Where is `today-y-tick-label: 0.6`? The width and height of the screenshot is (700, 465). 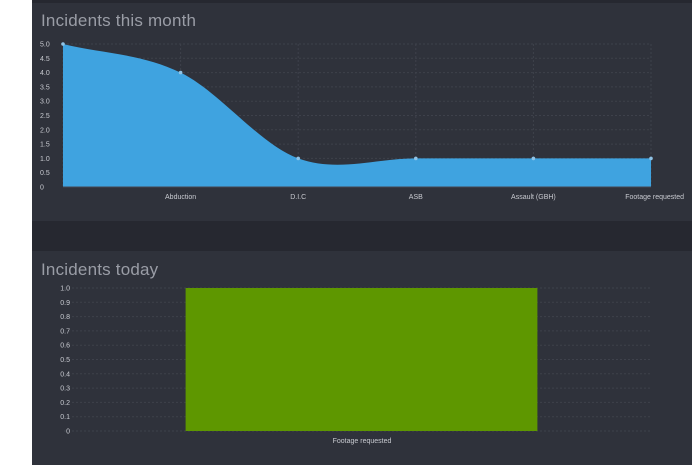 today-y-tick-label: 0.6 is located at coordinates (65, 346).